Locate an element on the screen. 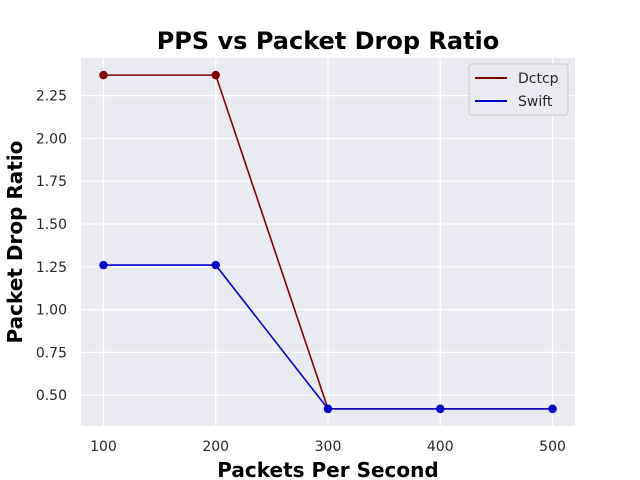 This screenshot has height=480, width=640. y-tick-label: 1.25 is located at coordinates (51, 268).